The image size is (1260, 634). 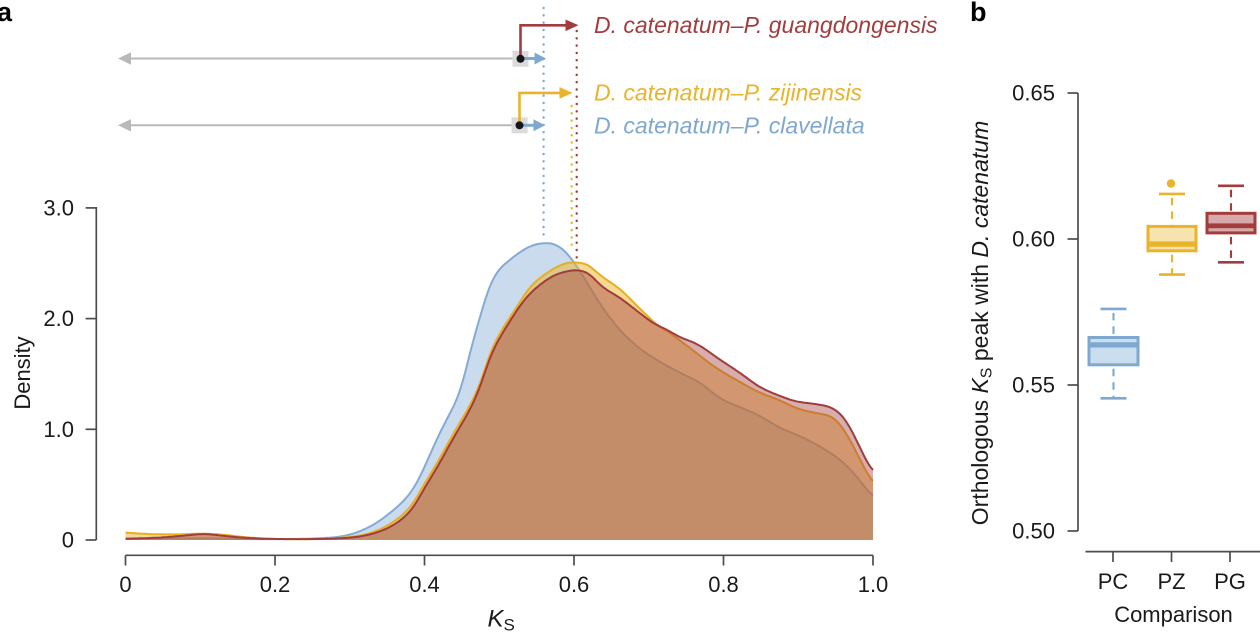 I want to click on svg-text: 3.0, so click(x=58, y=207).